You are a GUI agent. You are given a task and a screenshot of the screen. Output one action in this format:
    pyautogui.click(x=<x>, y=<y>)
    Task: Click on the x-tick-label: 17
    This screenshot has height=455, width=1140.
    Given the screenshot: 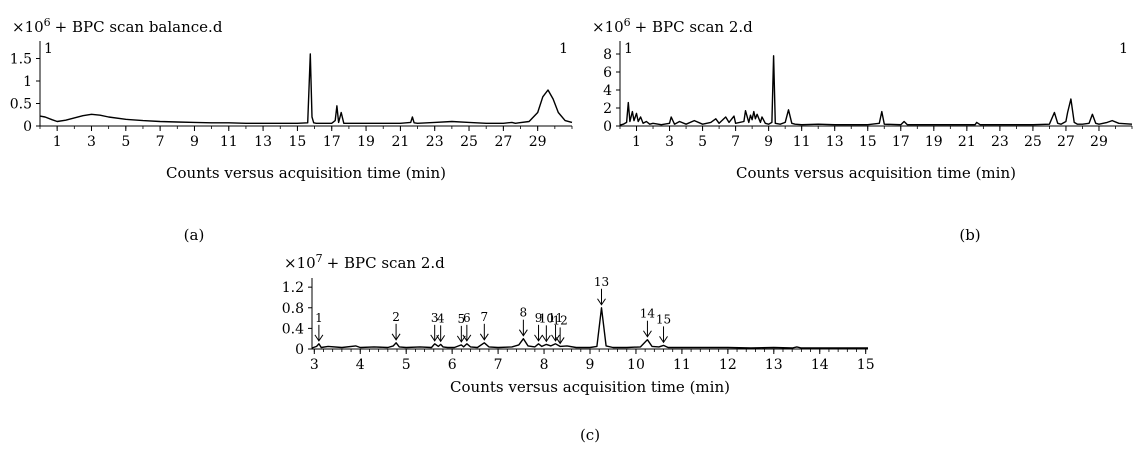 What is the action you would take?
    pyautogui.click(x=901, y=142)
    